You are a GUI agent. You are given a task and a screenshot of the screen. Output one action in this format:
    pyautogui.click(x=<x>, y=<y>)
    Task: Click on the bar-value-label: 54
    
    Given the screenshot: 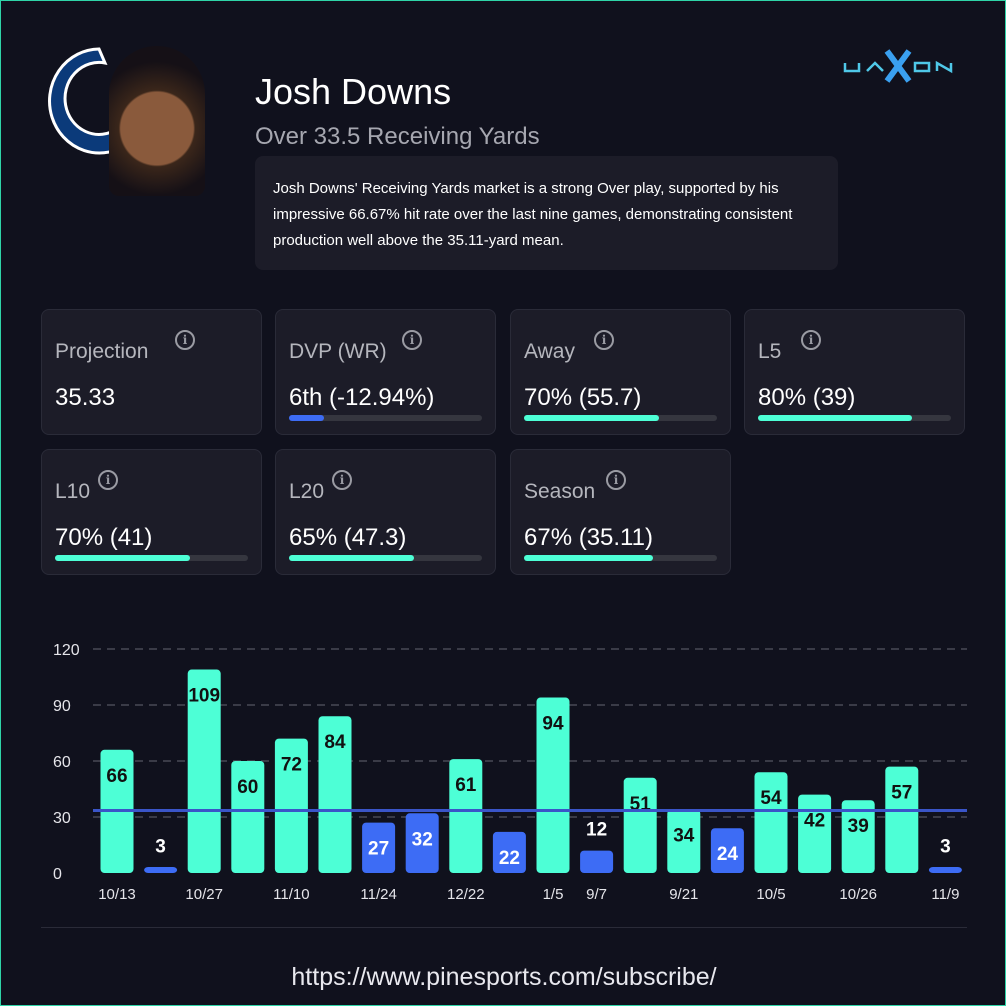 What is the action you would take?
    pyautogui.click(x=771, y=798)
    